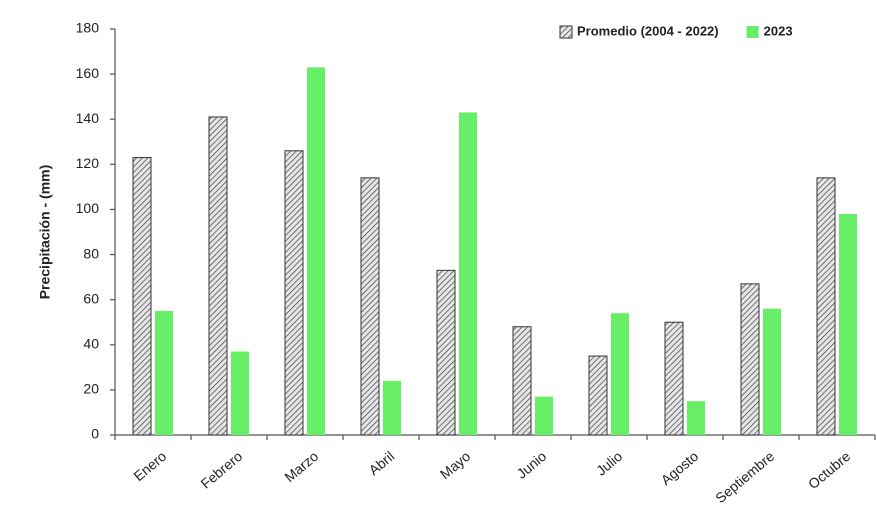 Image resolution: width=877 pixels, height=530 pixels. Describe the element at coordinates (91, 389) in the screenshot. I see `y-tick-label: 20` at that location.